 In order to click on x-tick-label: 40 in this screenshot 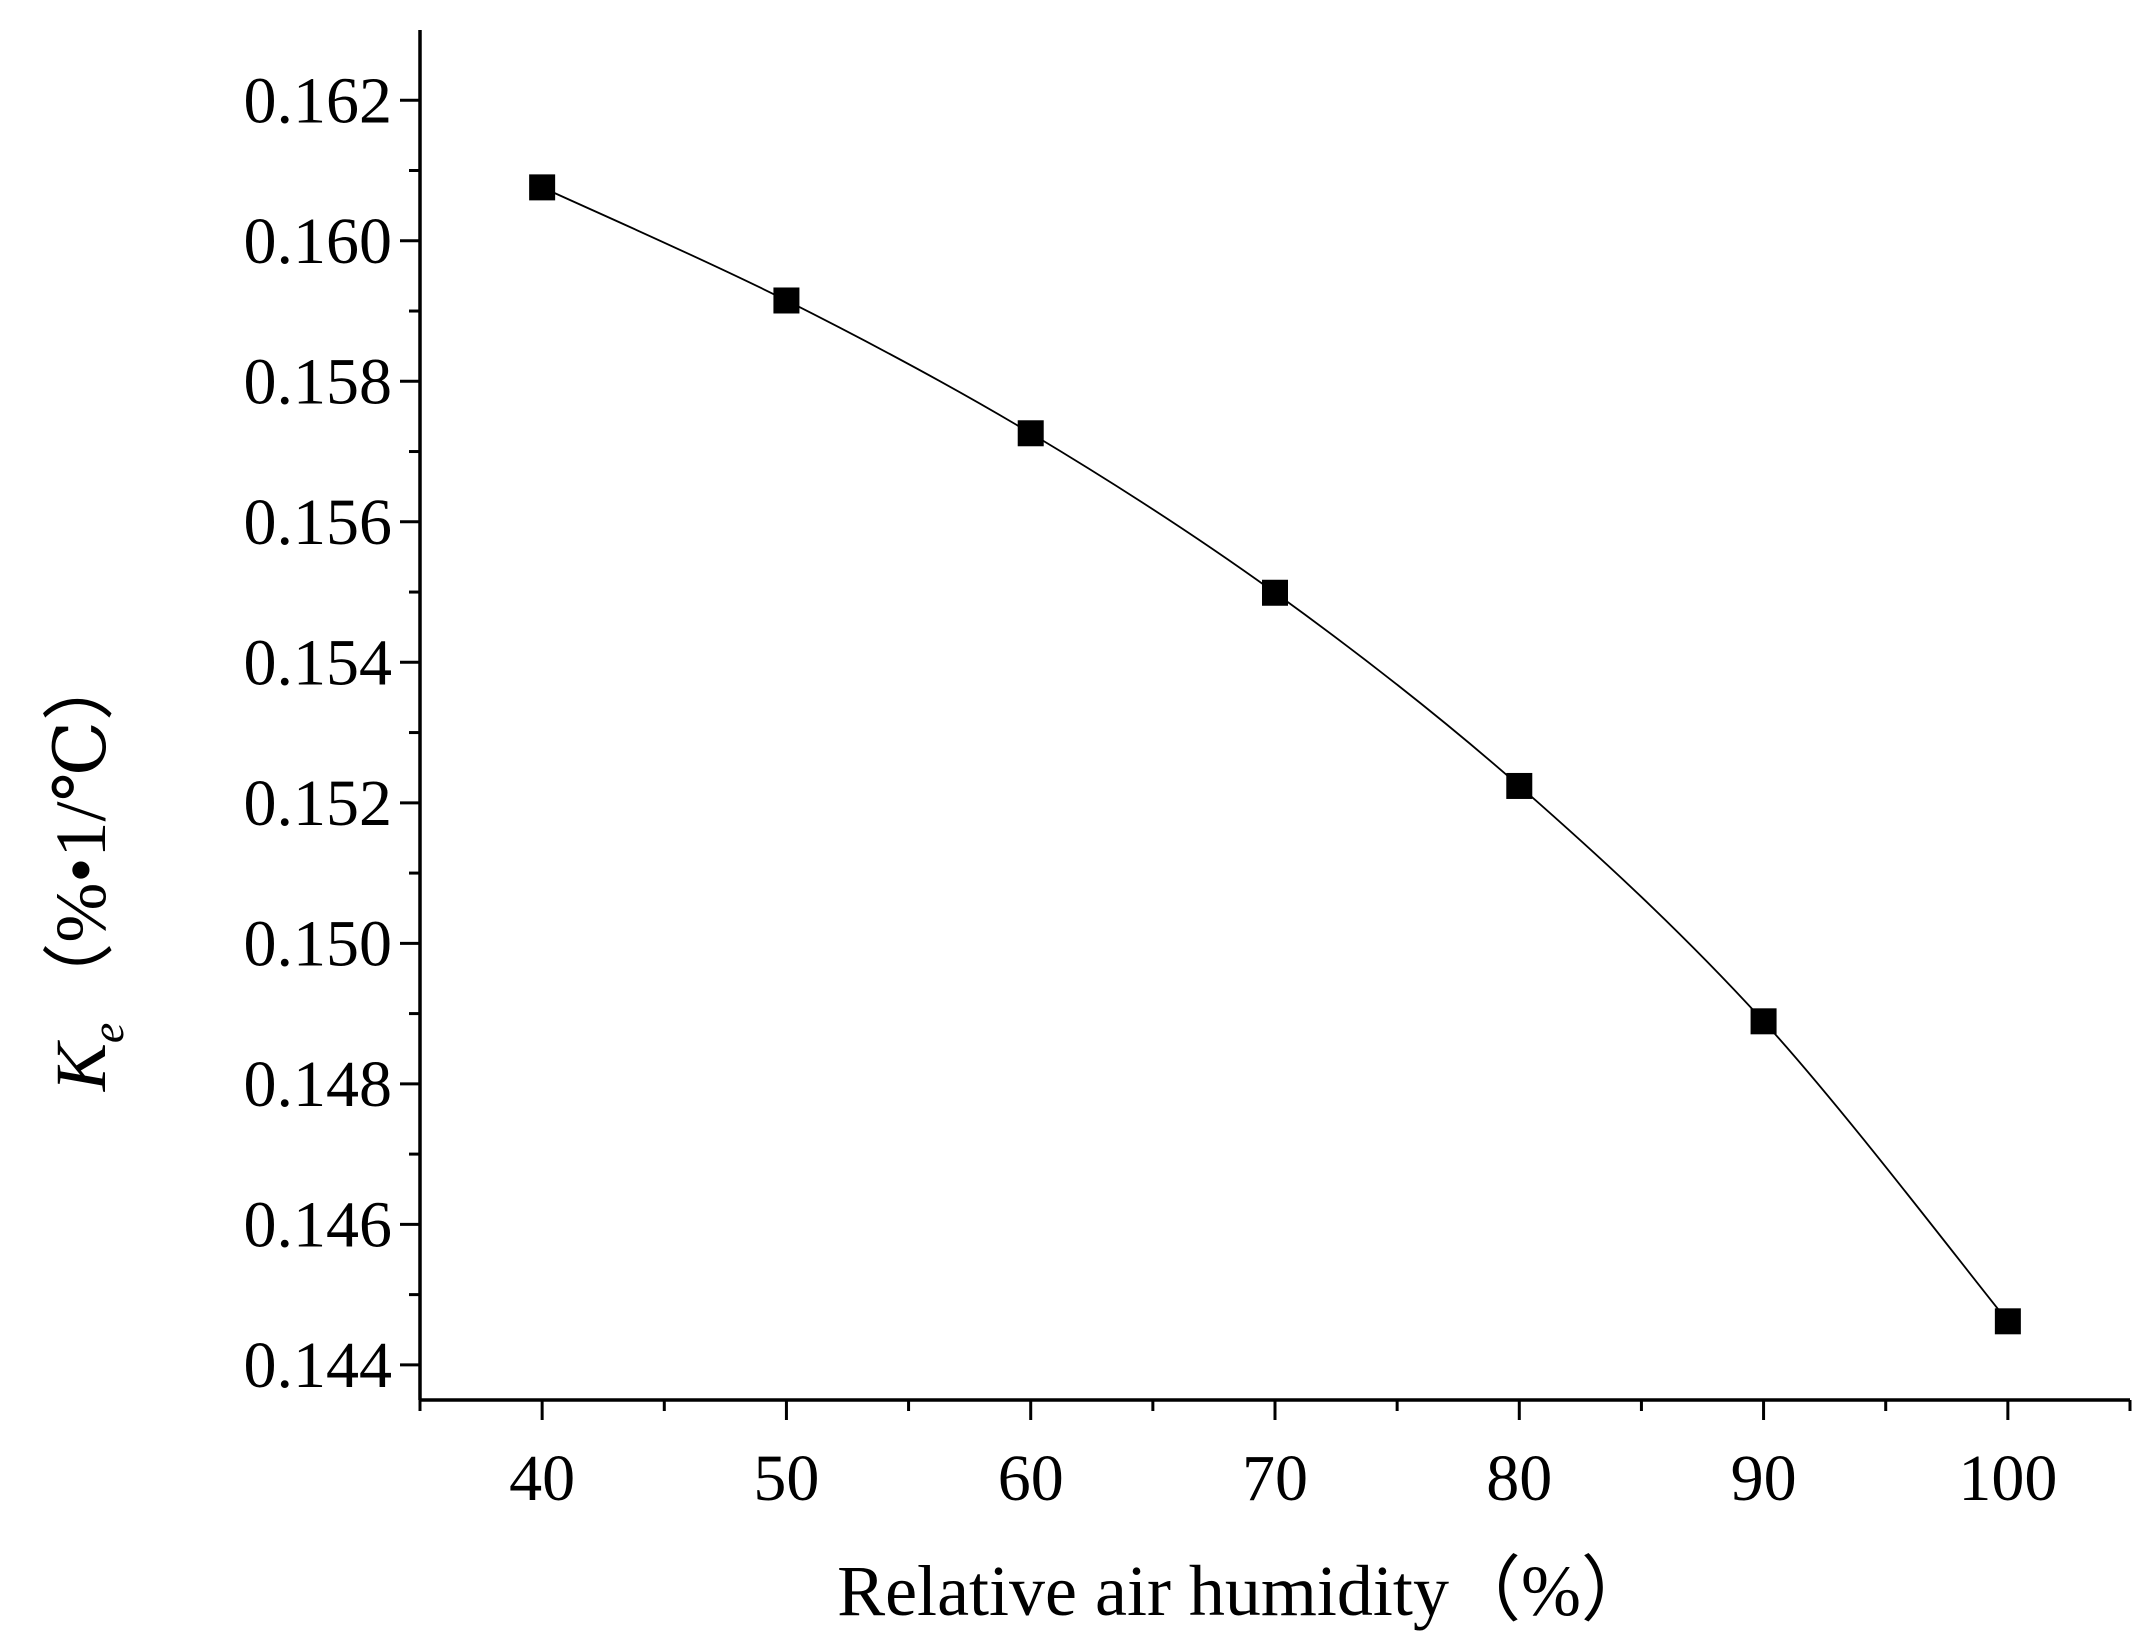, I will do `click(542, 1478)`.